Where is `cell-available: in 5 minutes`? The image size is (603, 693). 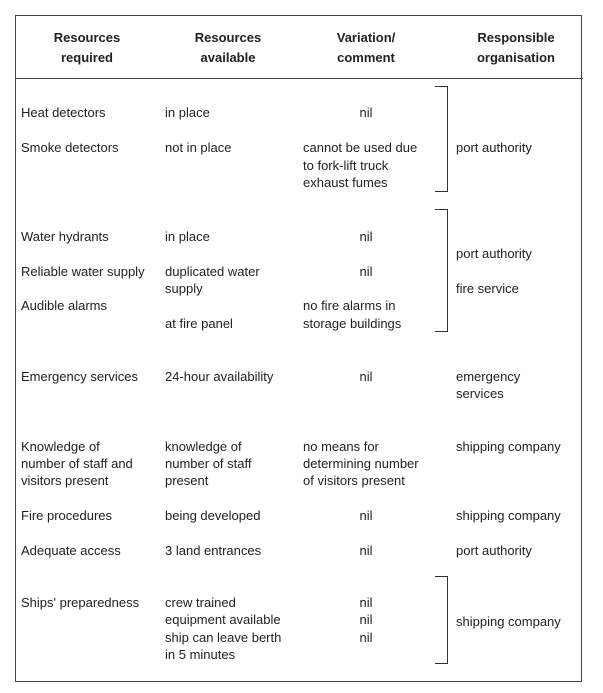
cell-available: in 5 minutes is located at coordinates (200, 654).